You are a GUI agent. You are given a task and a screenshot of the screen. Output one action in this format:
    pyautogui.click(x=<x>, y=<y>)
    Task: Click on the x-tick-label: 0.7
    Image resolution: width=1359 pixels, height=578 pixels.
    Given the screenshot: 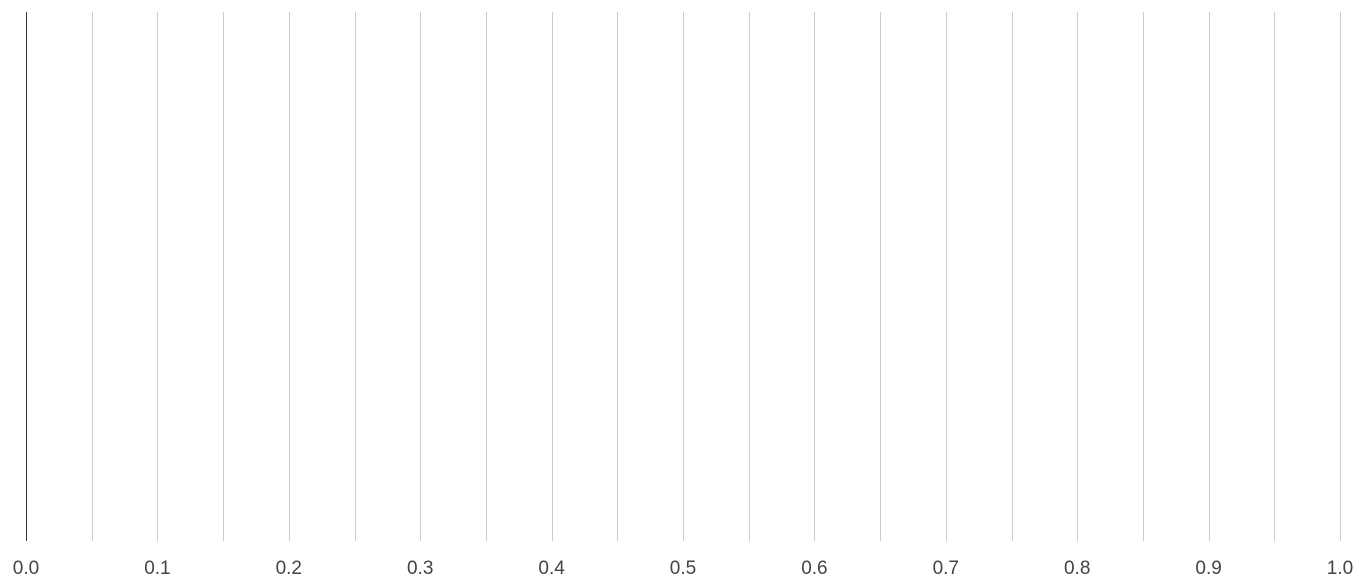 What is the action you would take?
    pyautogui.click(x=946, y=568)
    